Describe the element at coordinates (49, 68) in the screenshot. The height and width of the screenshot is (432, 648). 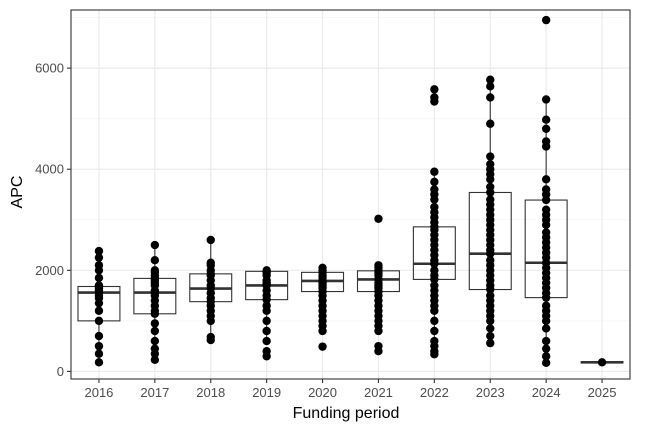
I see `y-tick-label: 6000` at that location.